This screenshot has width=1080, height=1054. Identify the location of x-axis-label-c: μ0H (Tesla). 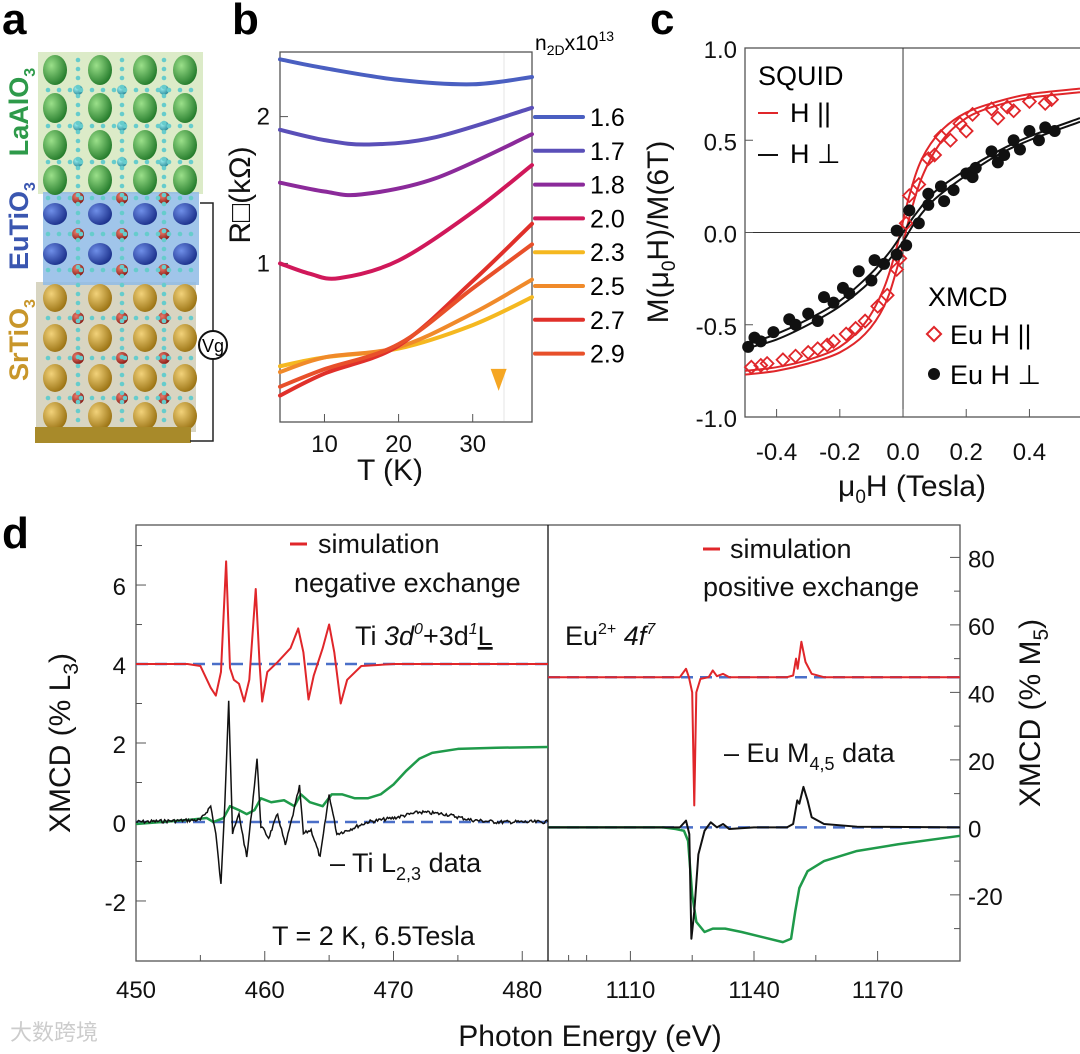
(912, 489).